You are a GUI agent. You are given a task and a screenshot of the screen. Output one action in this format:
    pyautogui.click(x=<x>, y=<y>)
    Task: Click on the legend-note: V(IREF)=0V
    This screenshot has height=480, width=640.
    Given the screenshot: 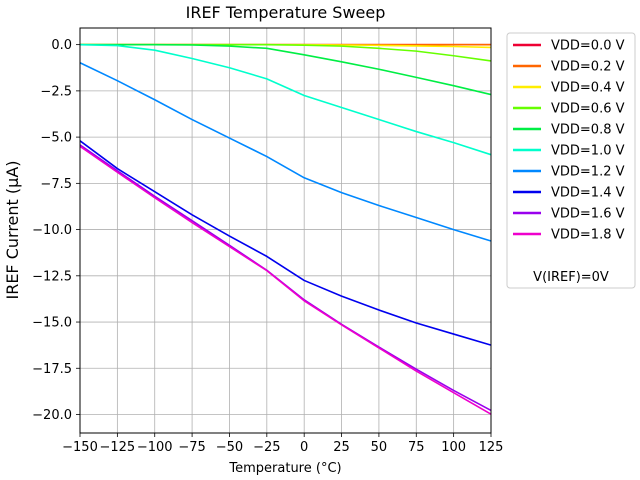 What is the action you would take?
    pyautogui.click(x=571, y=277)
    